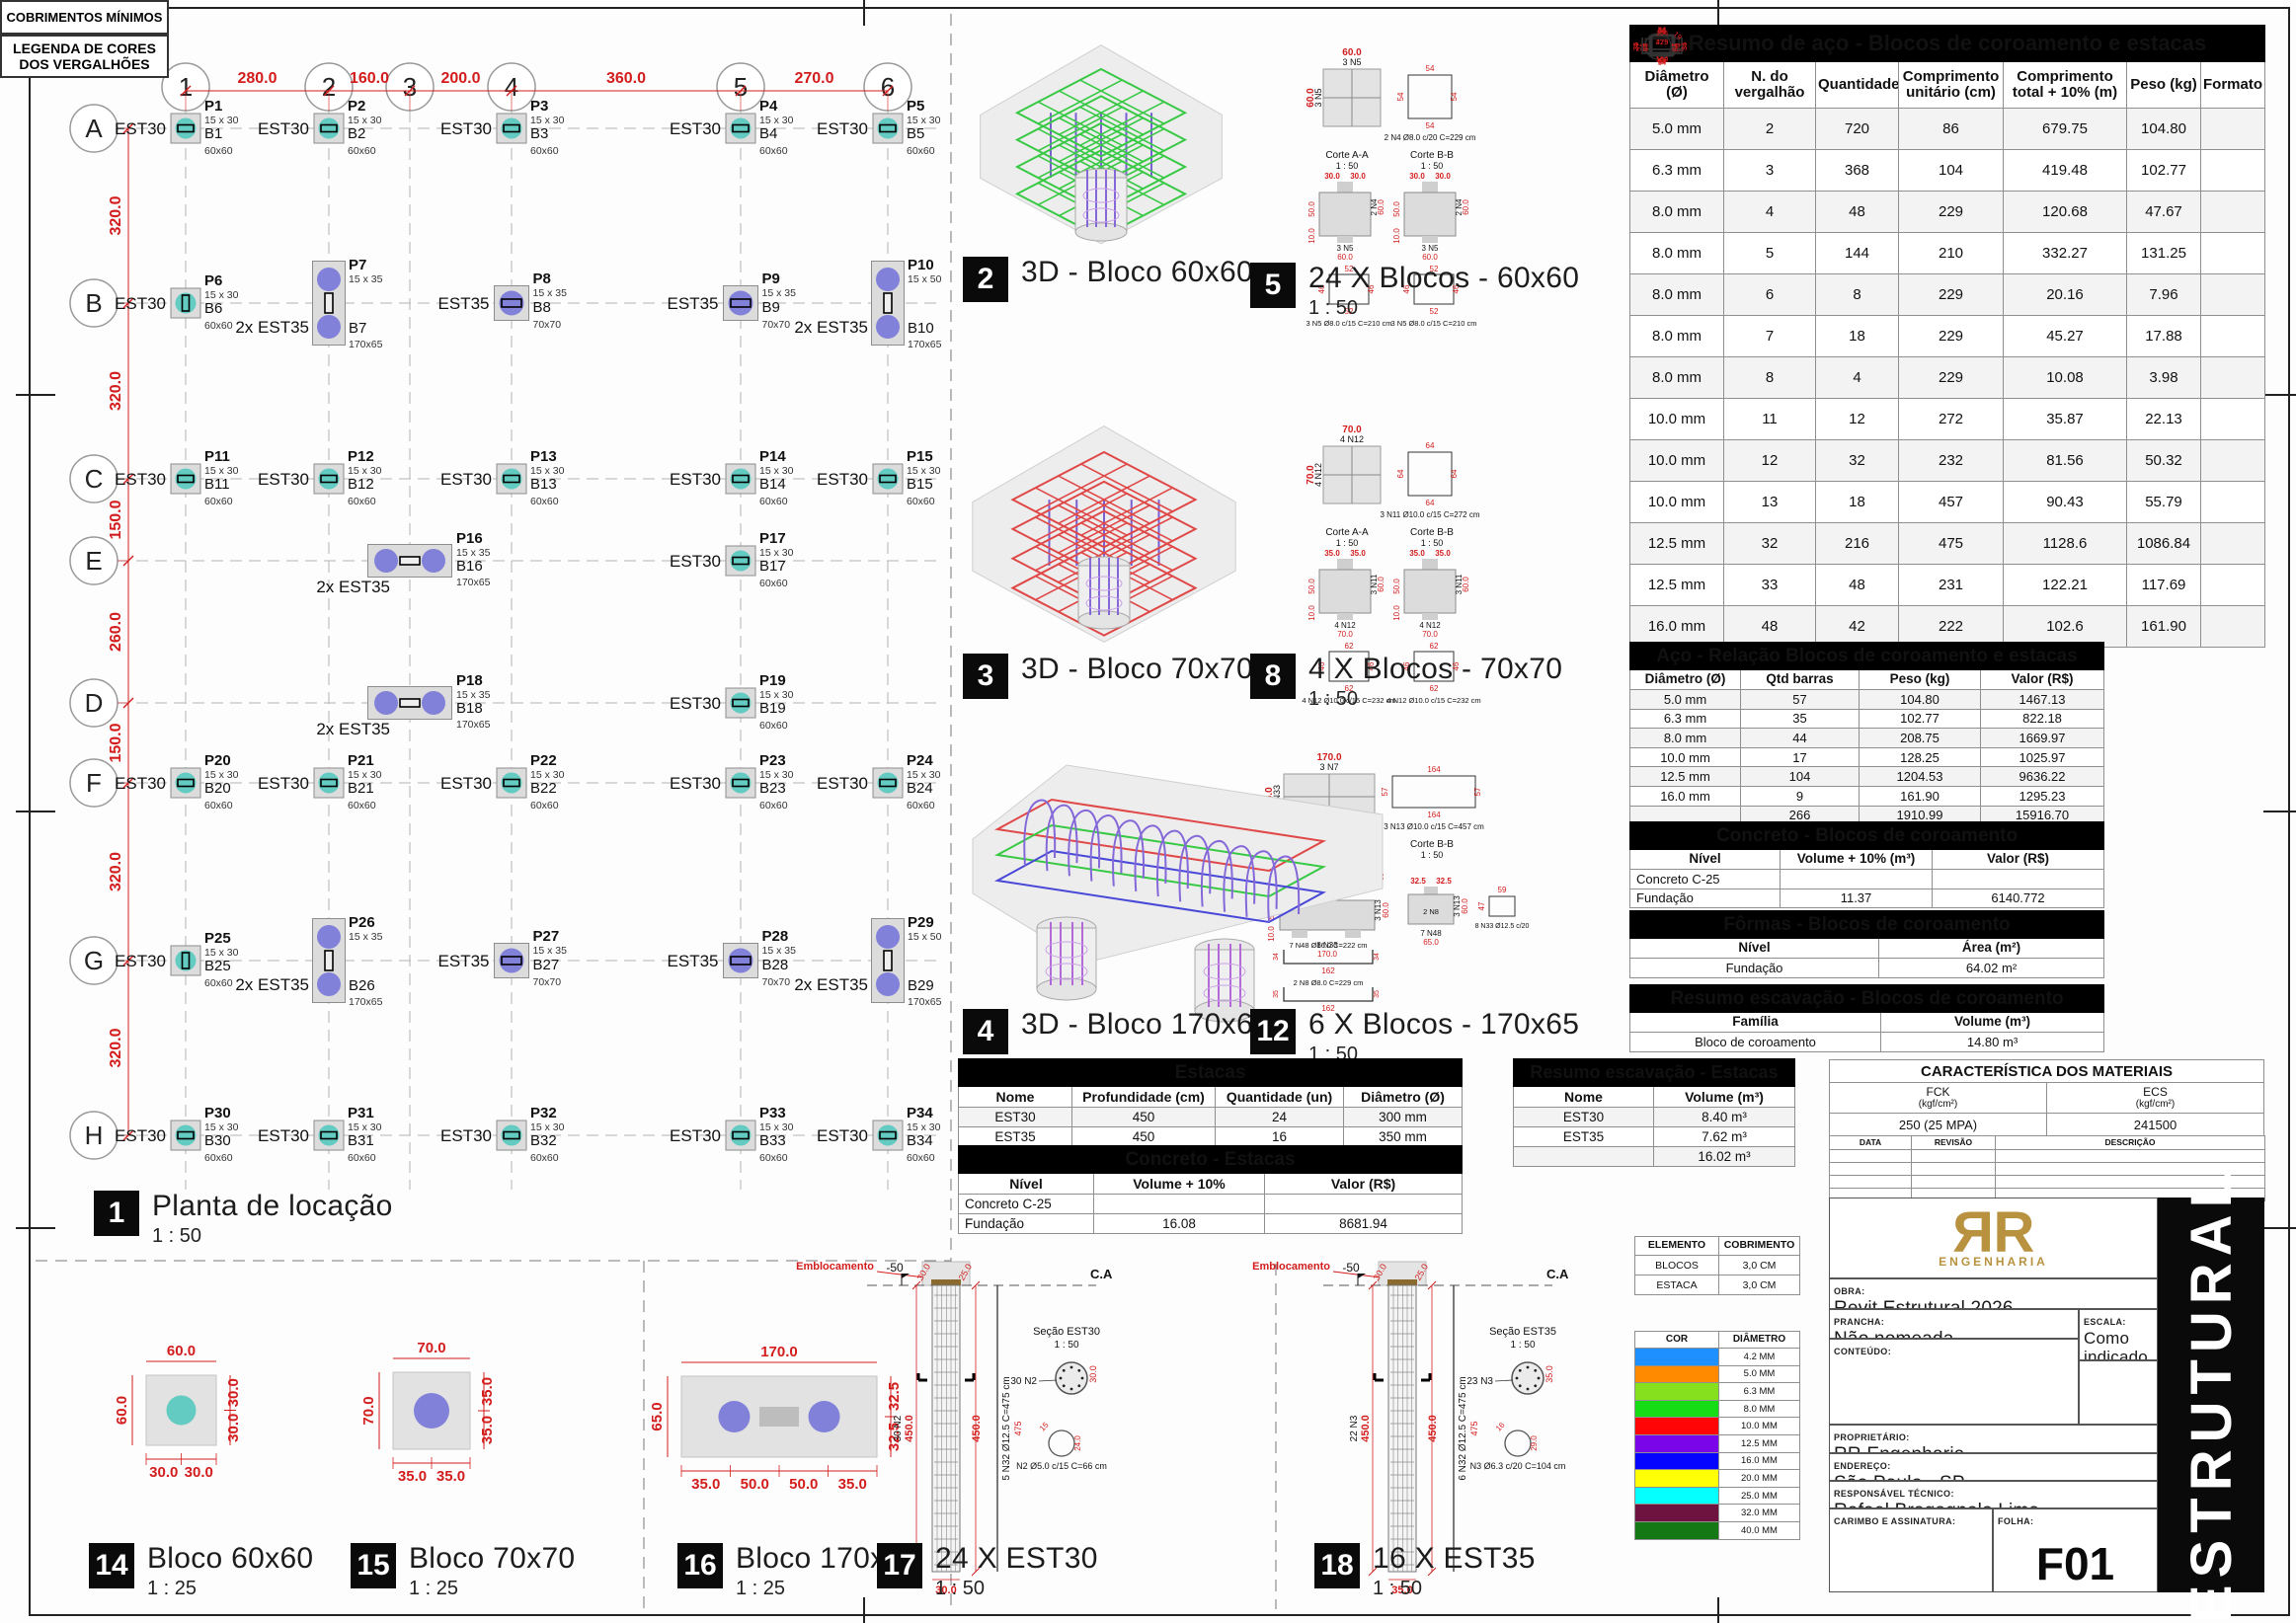 The image size is (2296, 1623). Describe the element at coordinates (1444, 278) in the screenshot. I see `view-title: 24 X Blocos - 60x60` at that location.